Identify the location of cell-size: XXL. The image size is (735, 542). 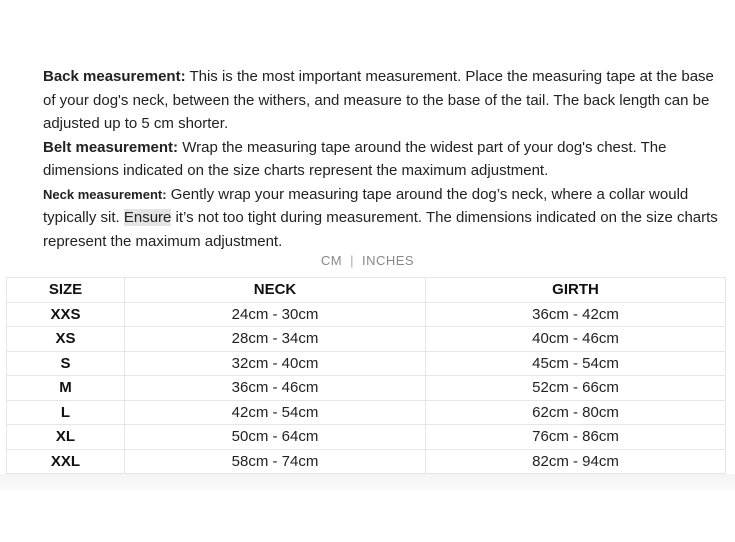
(65, 461).